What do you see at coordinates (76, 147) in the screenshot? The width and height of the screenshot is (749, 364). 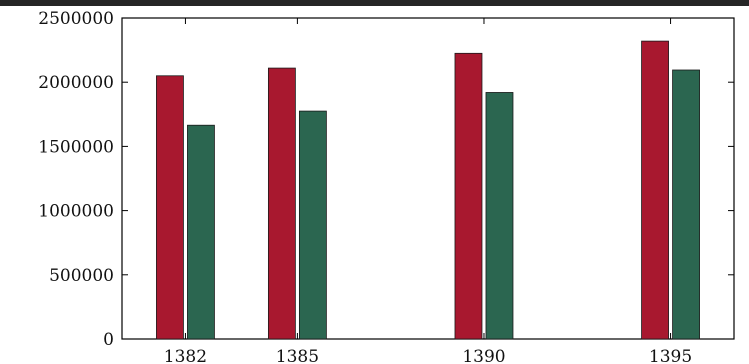 I see `y-tick-label: 1500000` at bounding box center [76, 147].